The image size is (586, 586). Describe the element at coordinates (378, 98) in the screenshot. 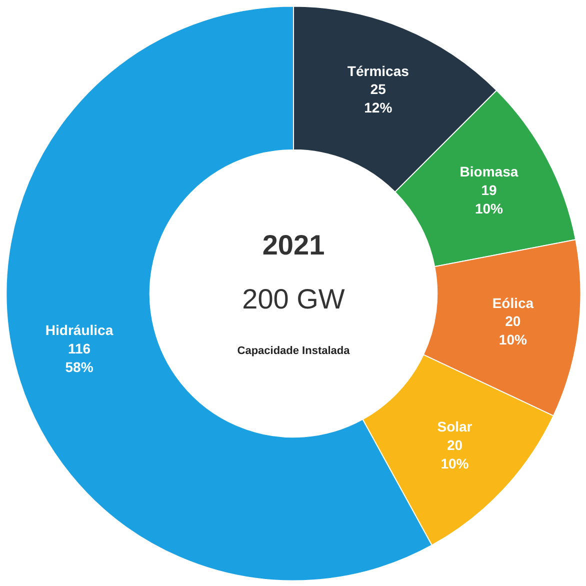

I see `data-label: 25 12%` at that location.